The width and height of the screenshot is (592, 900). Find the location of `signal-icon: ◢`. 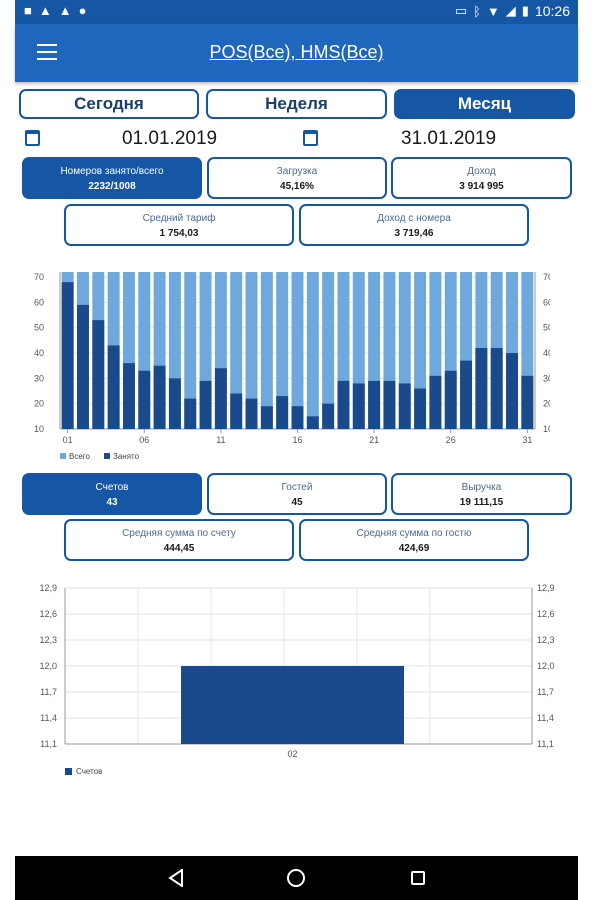

signal-icon: ◢ is located at coordinates (510, 10).